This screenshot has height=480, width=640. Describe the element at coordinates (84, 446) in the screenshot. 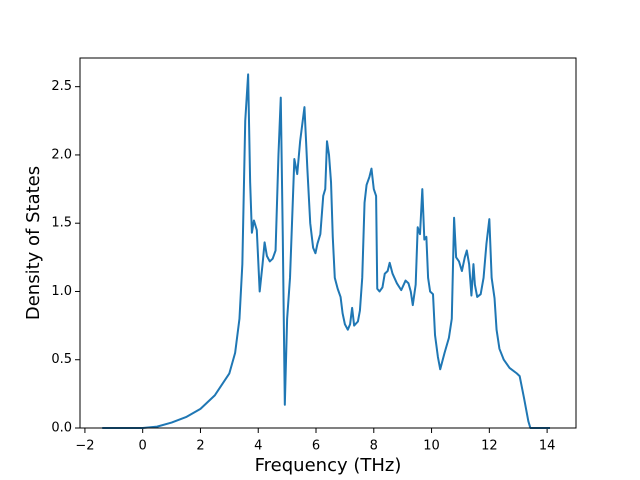

I see `x-tick-label: −2` at that location.